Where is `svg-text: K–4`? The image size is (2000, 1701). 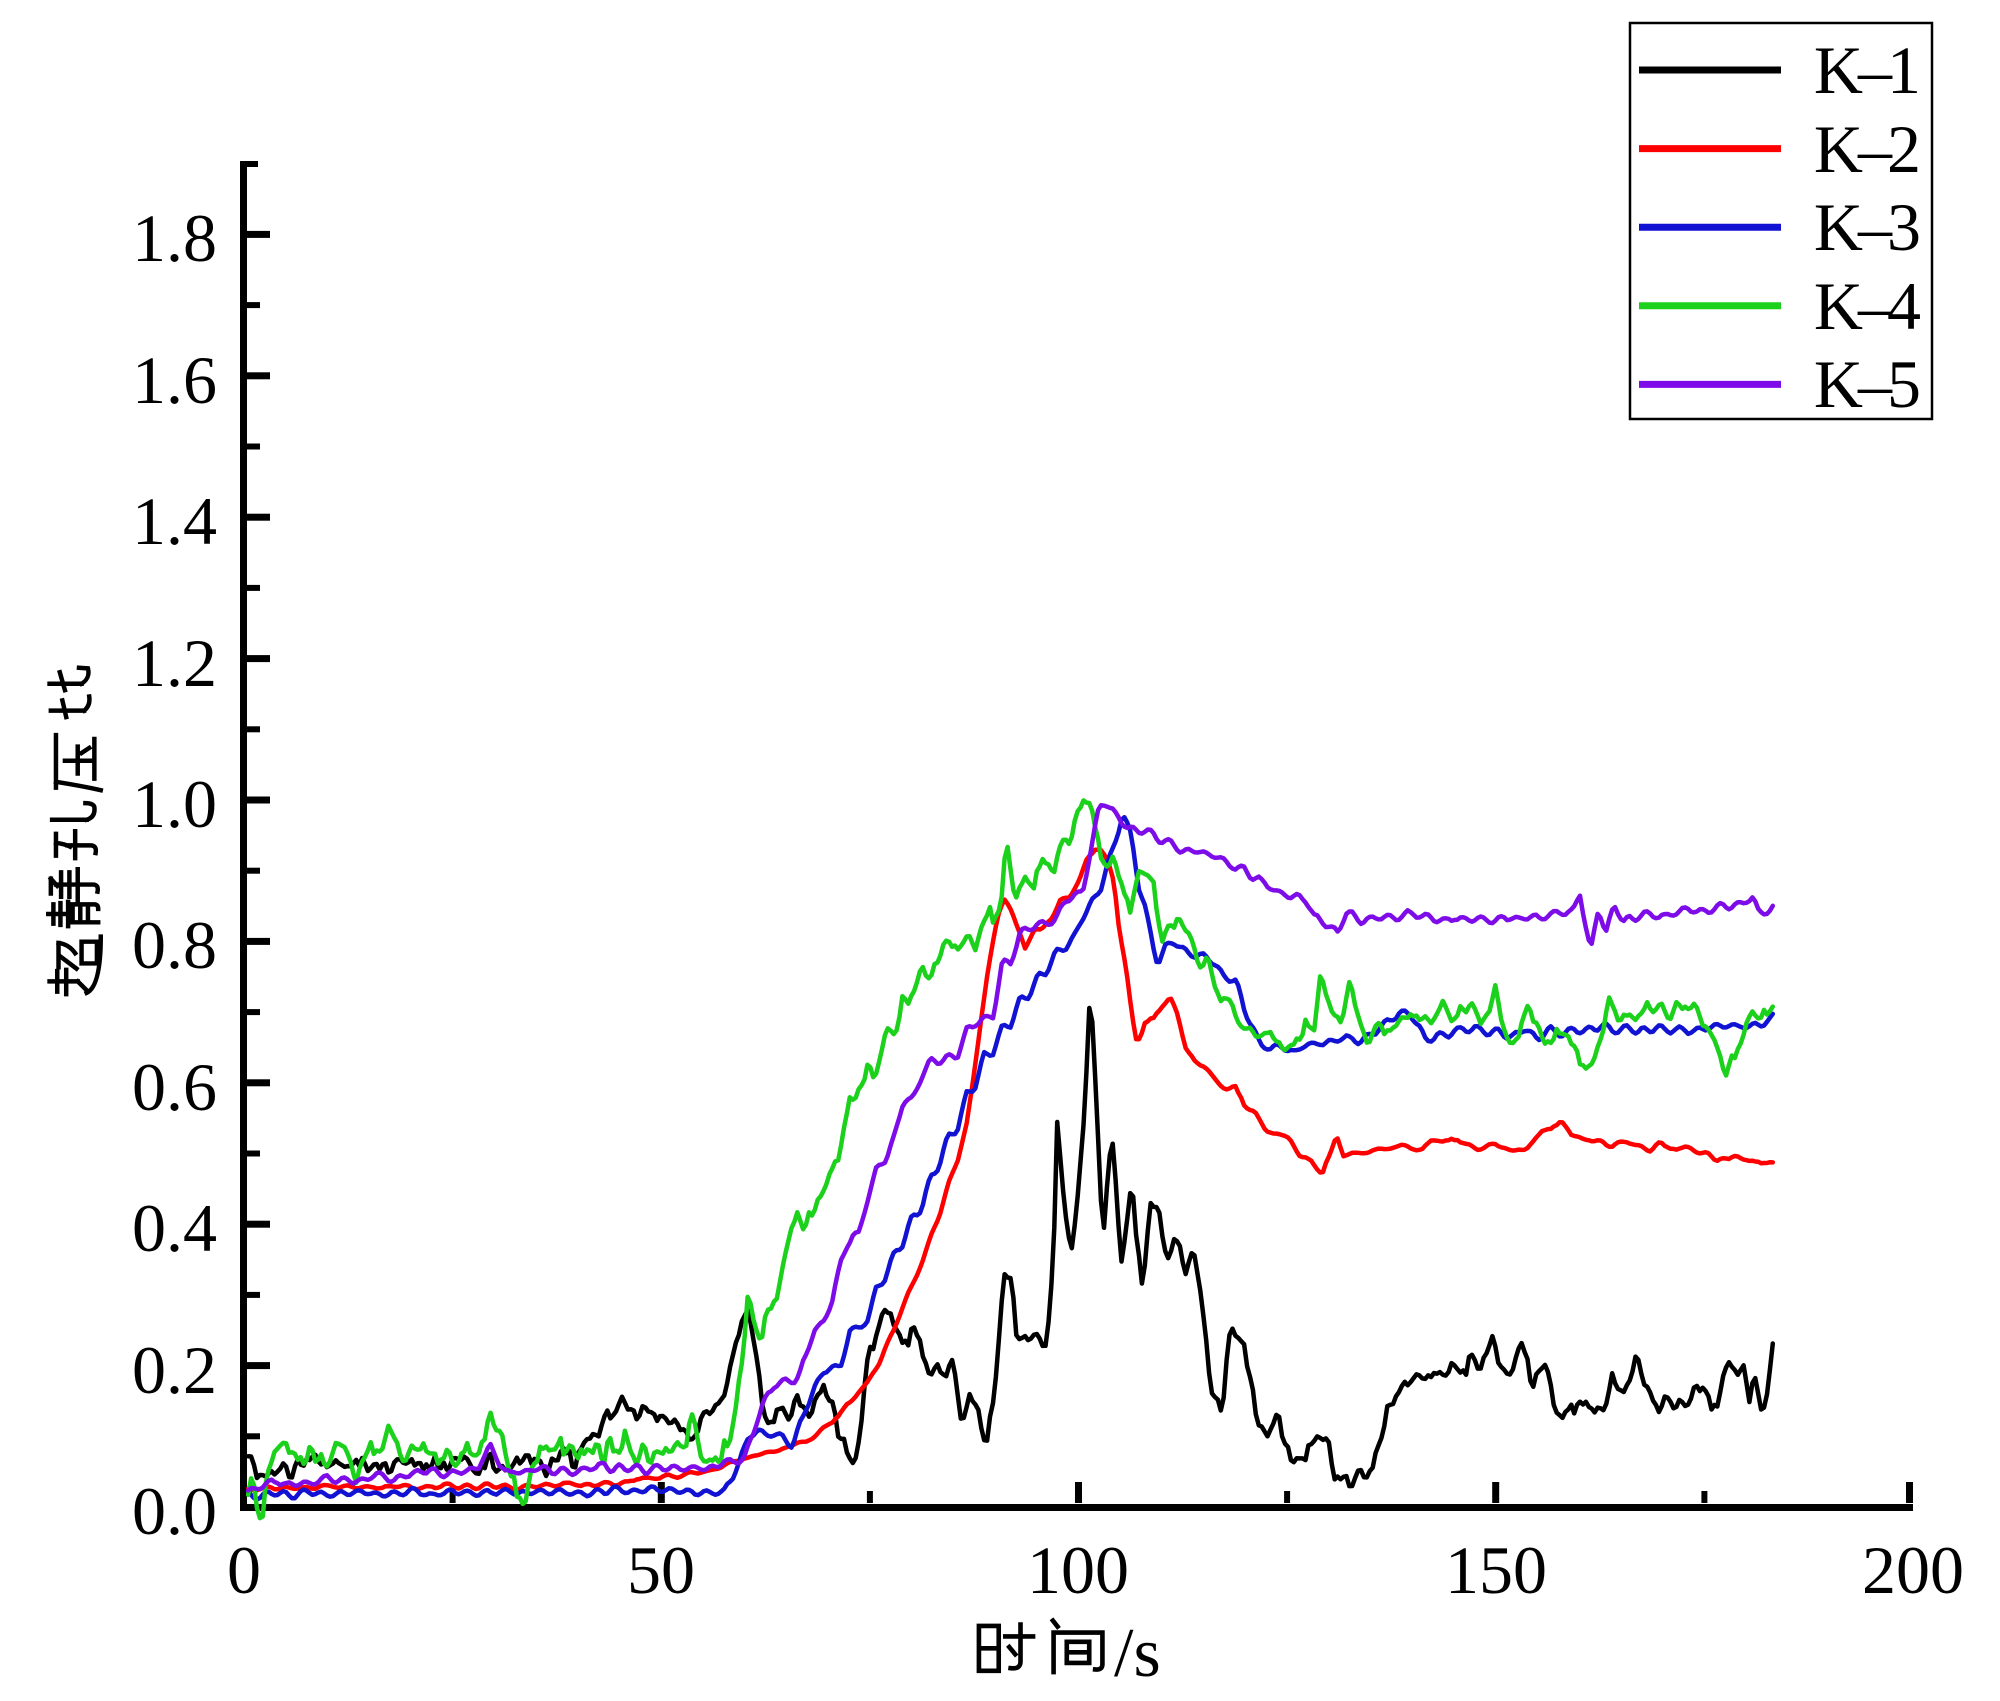
svg-text: K–4 is located at coordinates (1867, 306).